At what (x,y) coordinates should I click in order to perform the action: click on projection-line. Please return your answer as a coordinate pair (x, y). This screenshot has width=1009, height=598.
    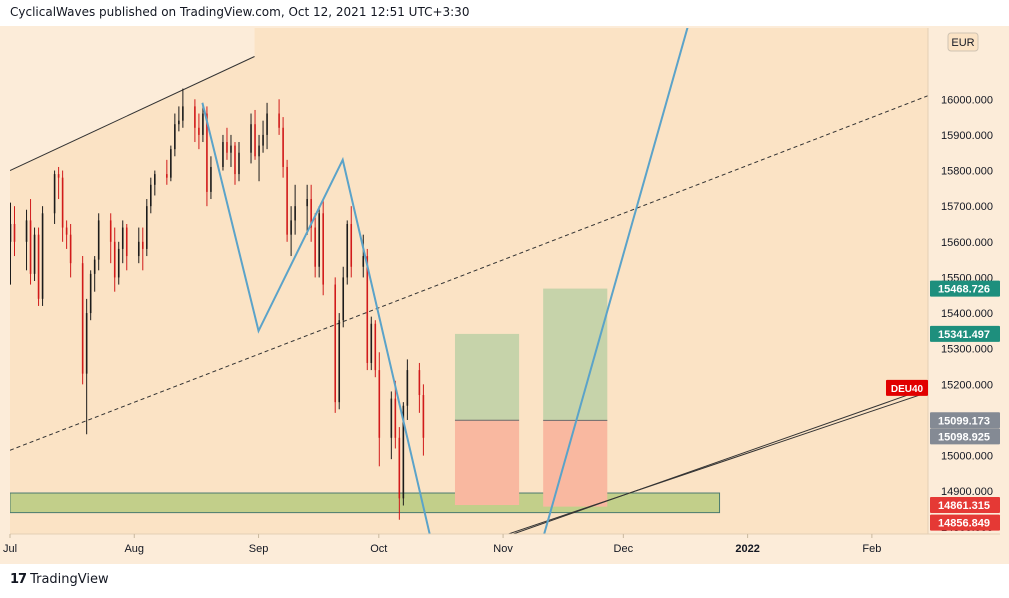
    Looking at the image, I should click on (619, 269).